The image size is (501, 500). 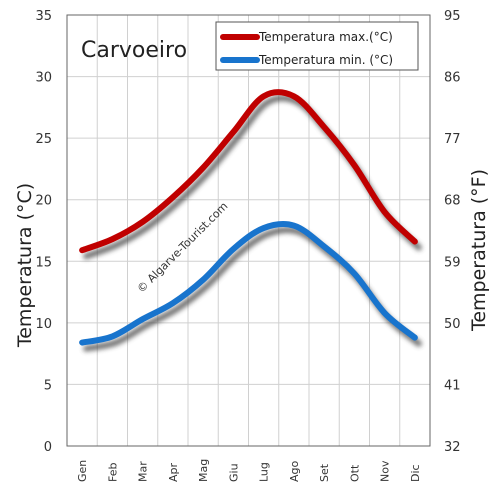 What do you see at coordinates (43, 324) in the screenshot?
I see `y-tick-label-left: 10` at bounding box center [43, 324].